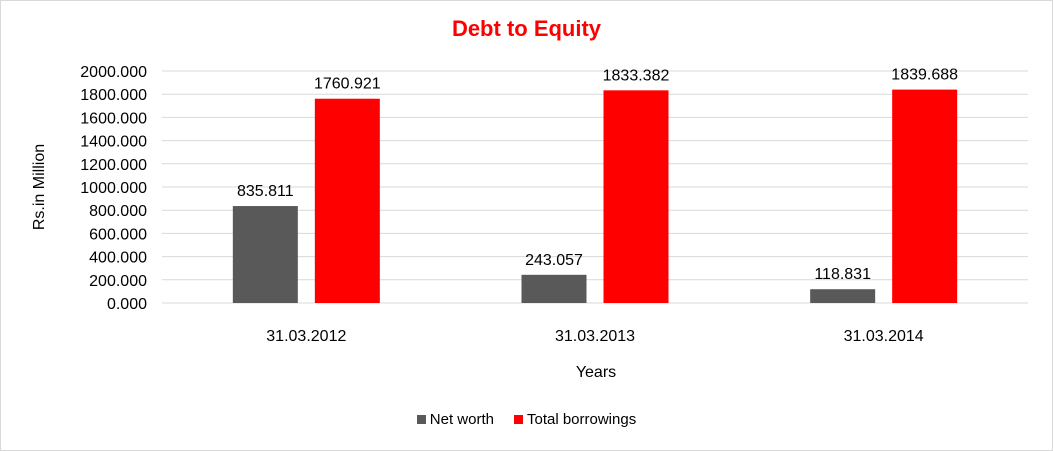  Describe the element at coordinates (113, 118) in the screenshot. I see `y-tick-label: 1600.000` at that location.